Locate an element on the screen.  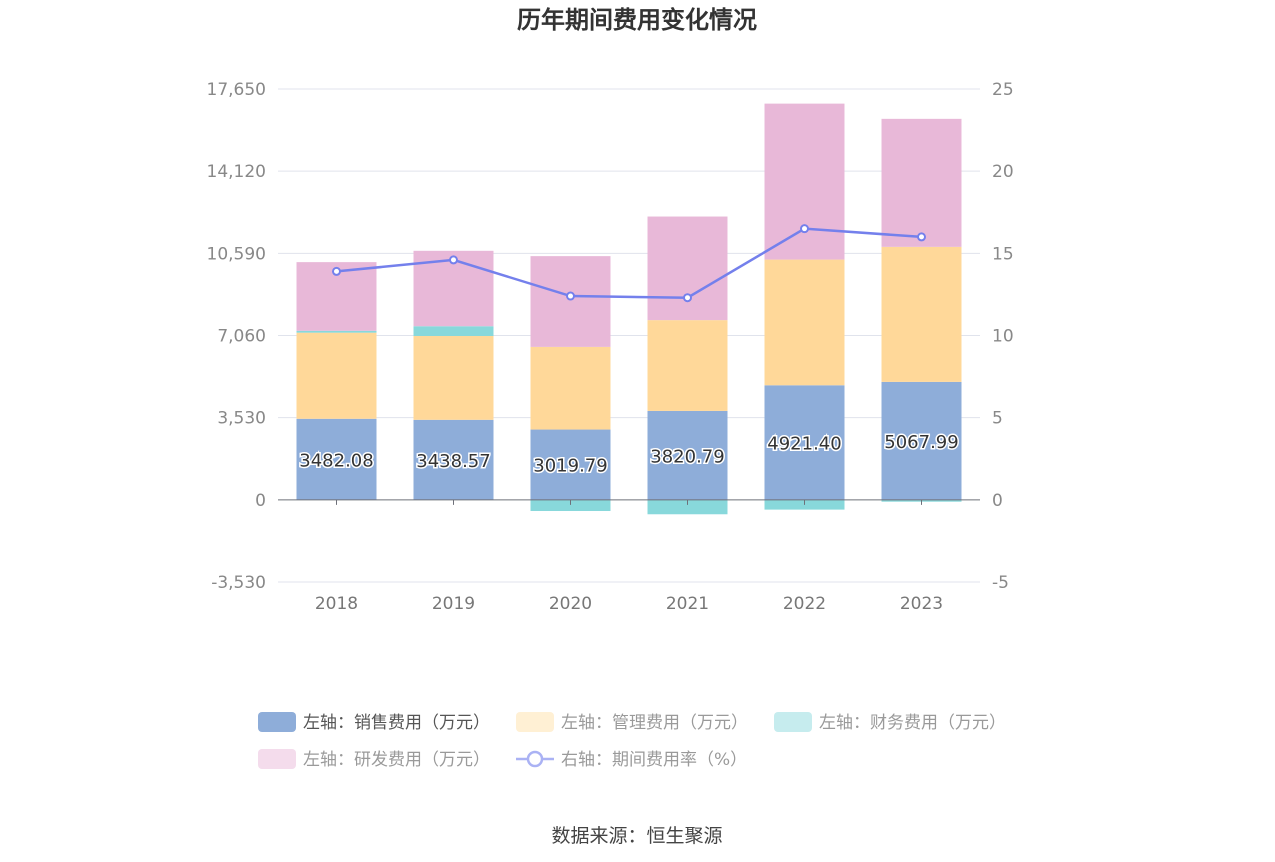
legend-item-1: 左轴：管理费用（万元） is located at coordinates (632, 722).